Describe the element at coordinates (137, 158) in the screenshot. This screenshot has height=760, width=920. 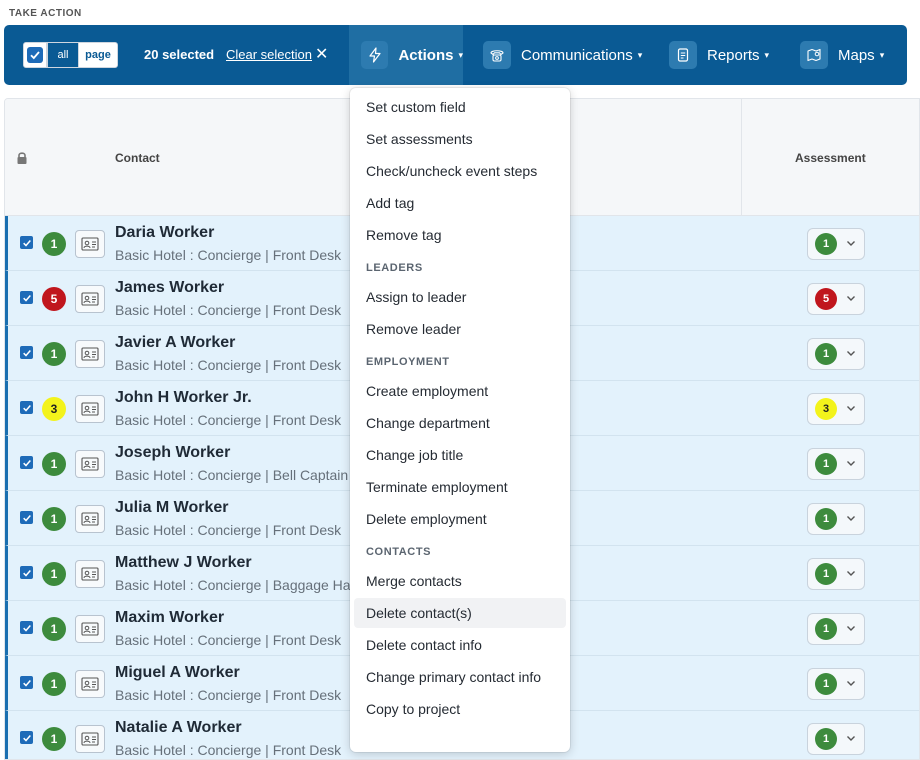
I see `column-header-contact: Contact` at that location.